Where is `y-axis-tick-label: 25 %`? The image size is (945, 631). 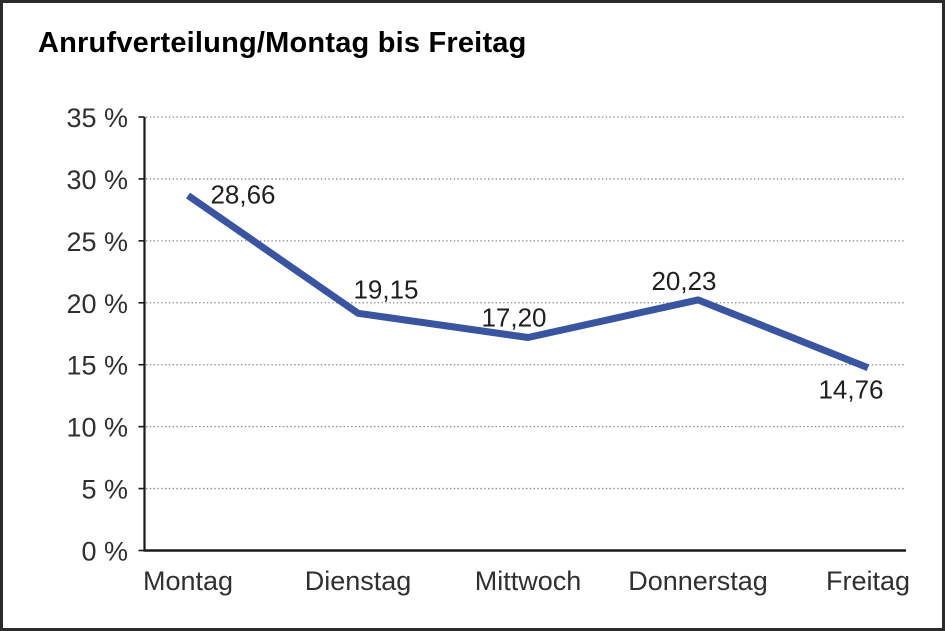 y-axis-tick-label: 25 % is located at coordinates (97, 242).